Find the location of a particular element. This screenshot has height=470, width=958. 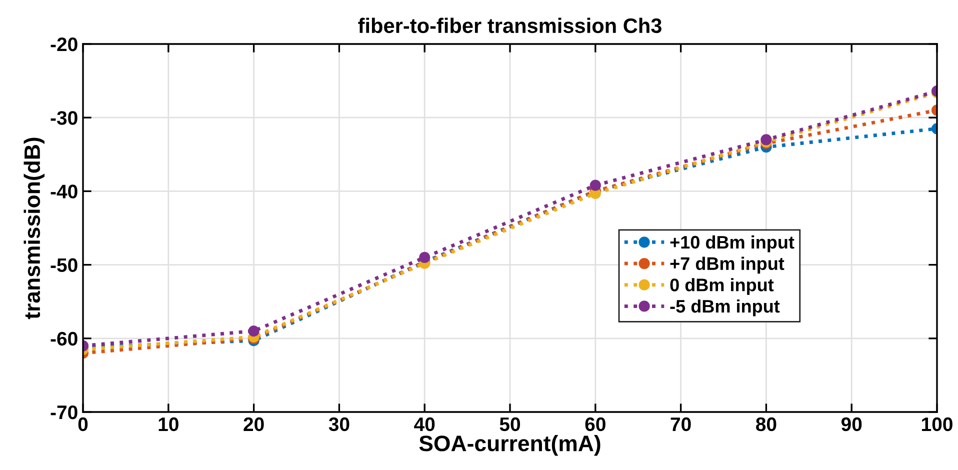

legend-label: 0 dBm input is located at coordinates (722, 286).